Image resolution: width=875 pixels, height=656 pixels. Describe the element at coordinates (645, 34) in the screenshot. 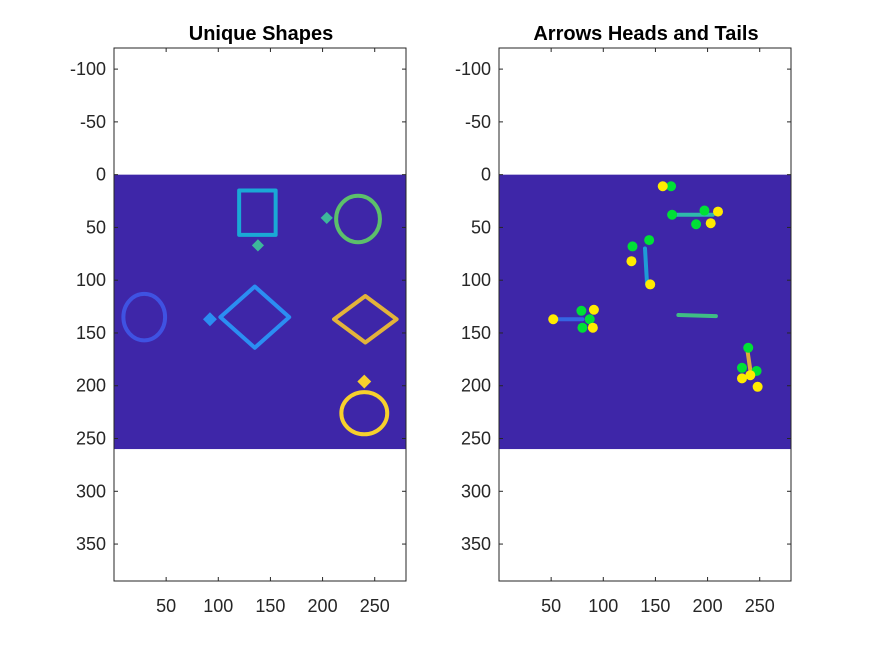

I see `right-chart-title: Arrows Heads and Tails` at that location.